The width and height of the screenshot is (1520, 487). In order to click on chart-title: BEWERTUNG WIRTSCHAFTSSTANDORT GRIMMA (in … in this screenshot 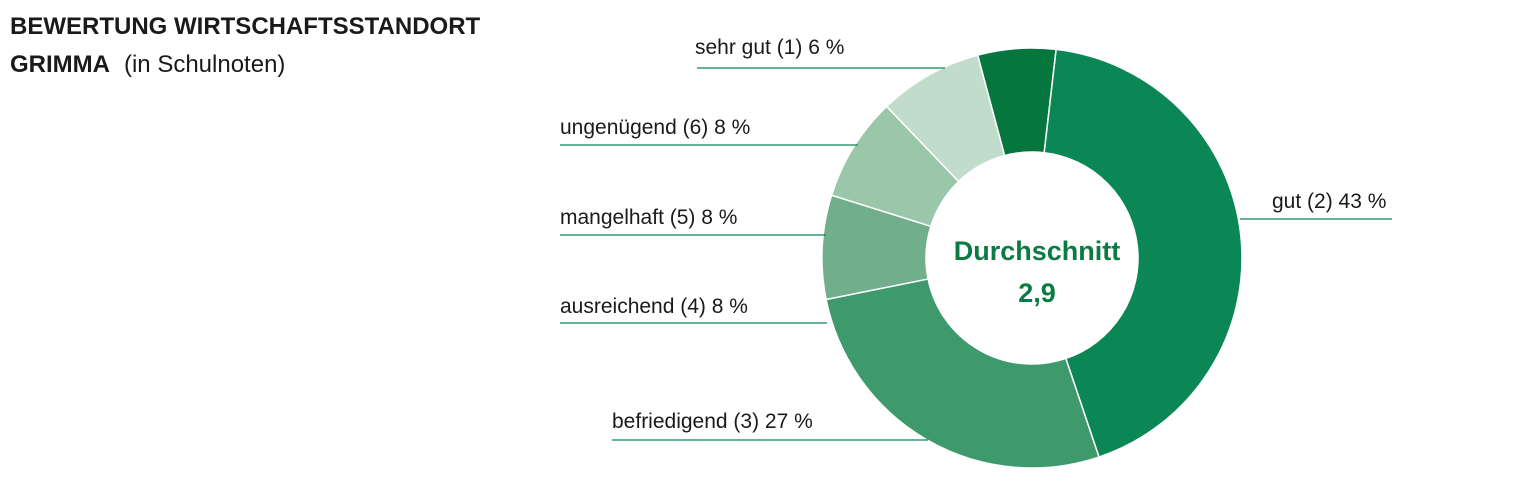, I will do `click(245, 46)`.